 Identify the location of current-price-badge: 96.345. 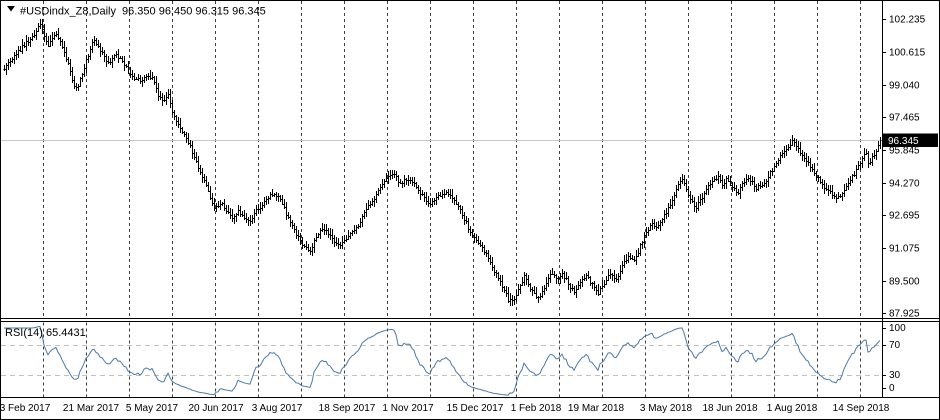
(910, 140).